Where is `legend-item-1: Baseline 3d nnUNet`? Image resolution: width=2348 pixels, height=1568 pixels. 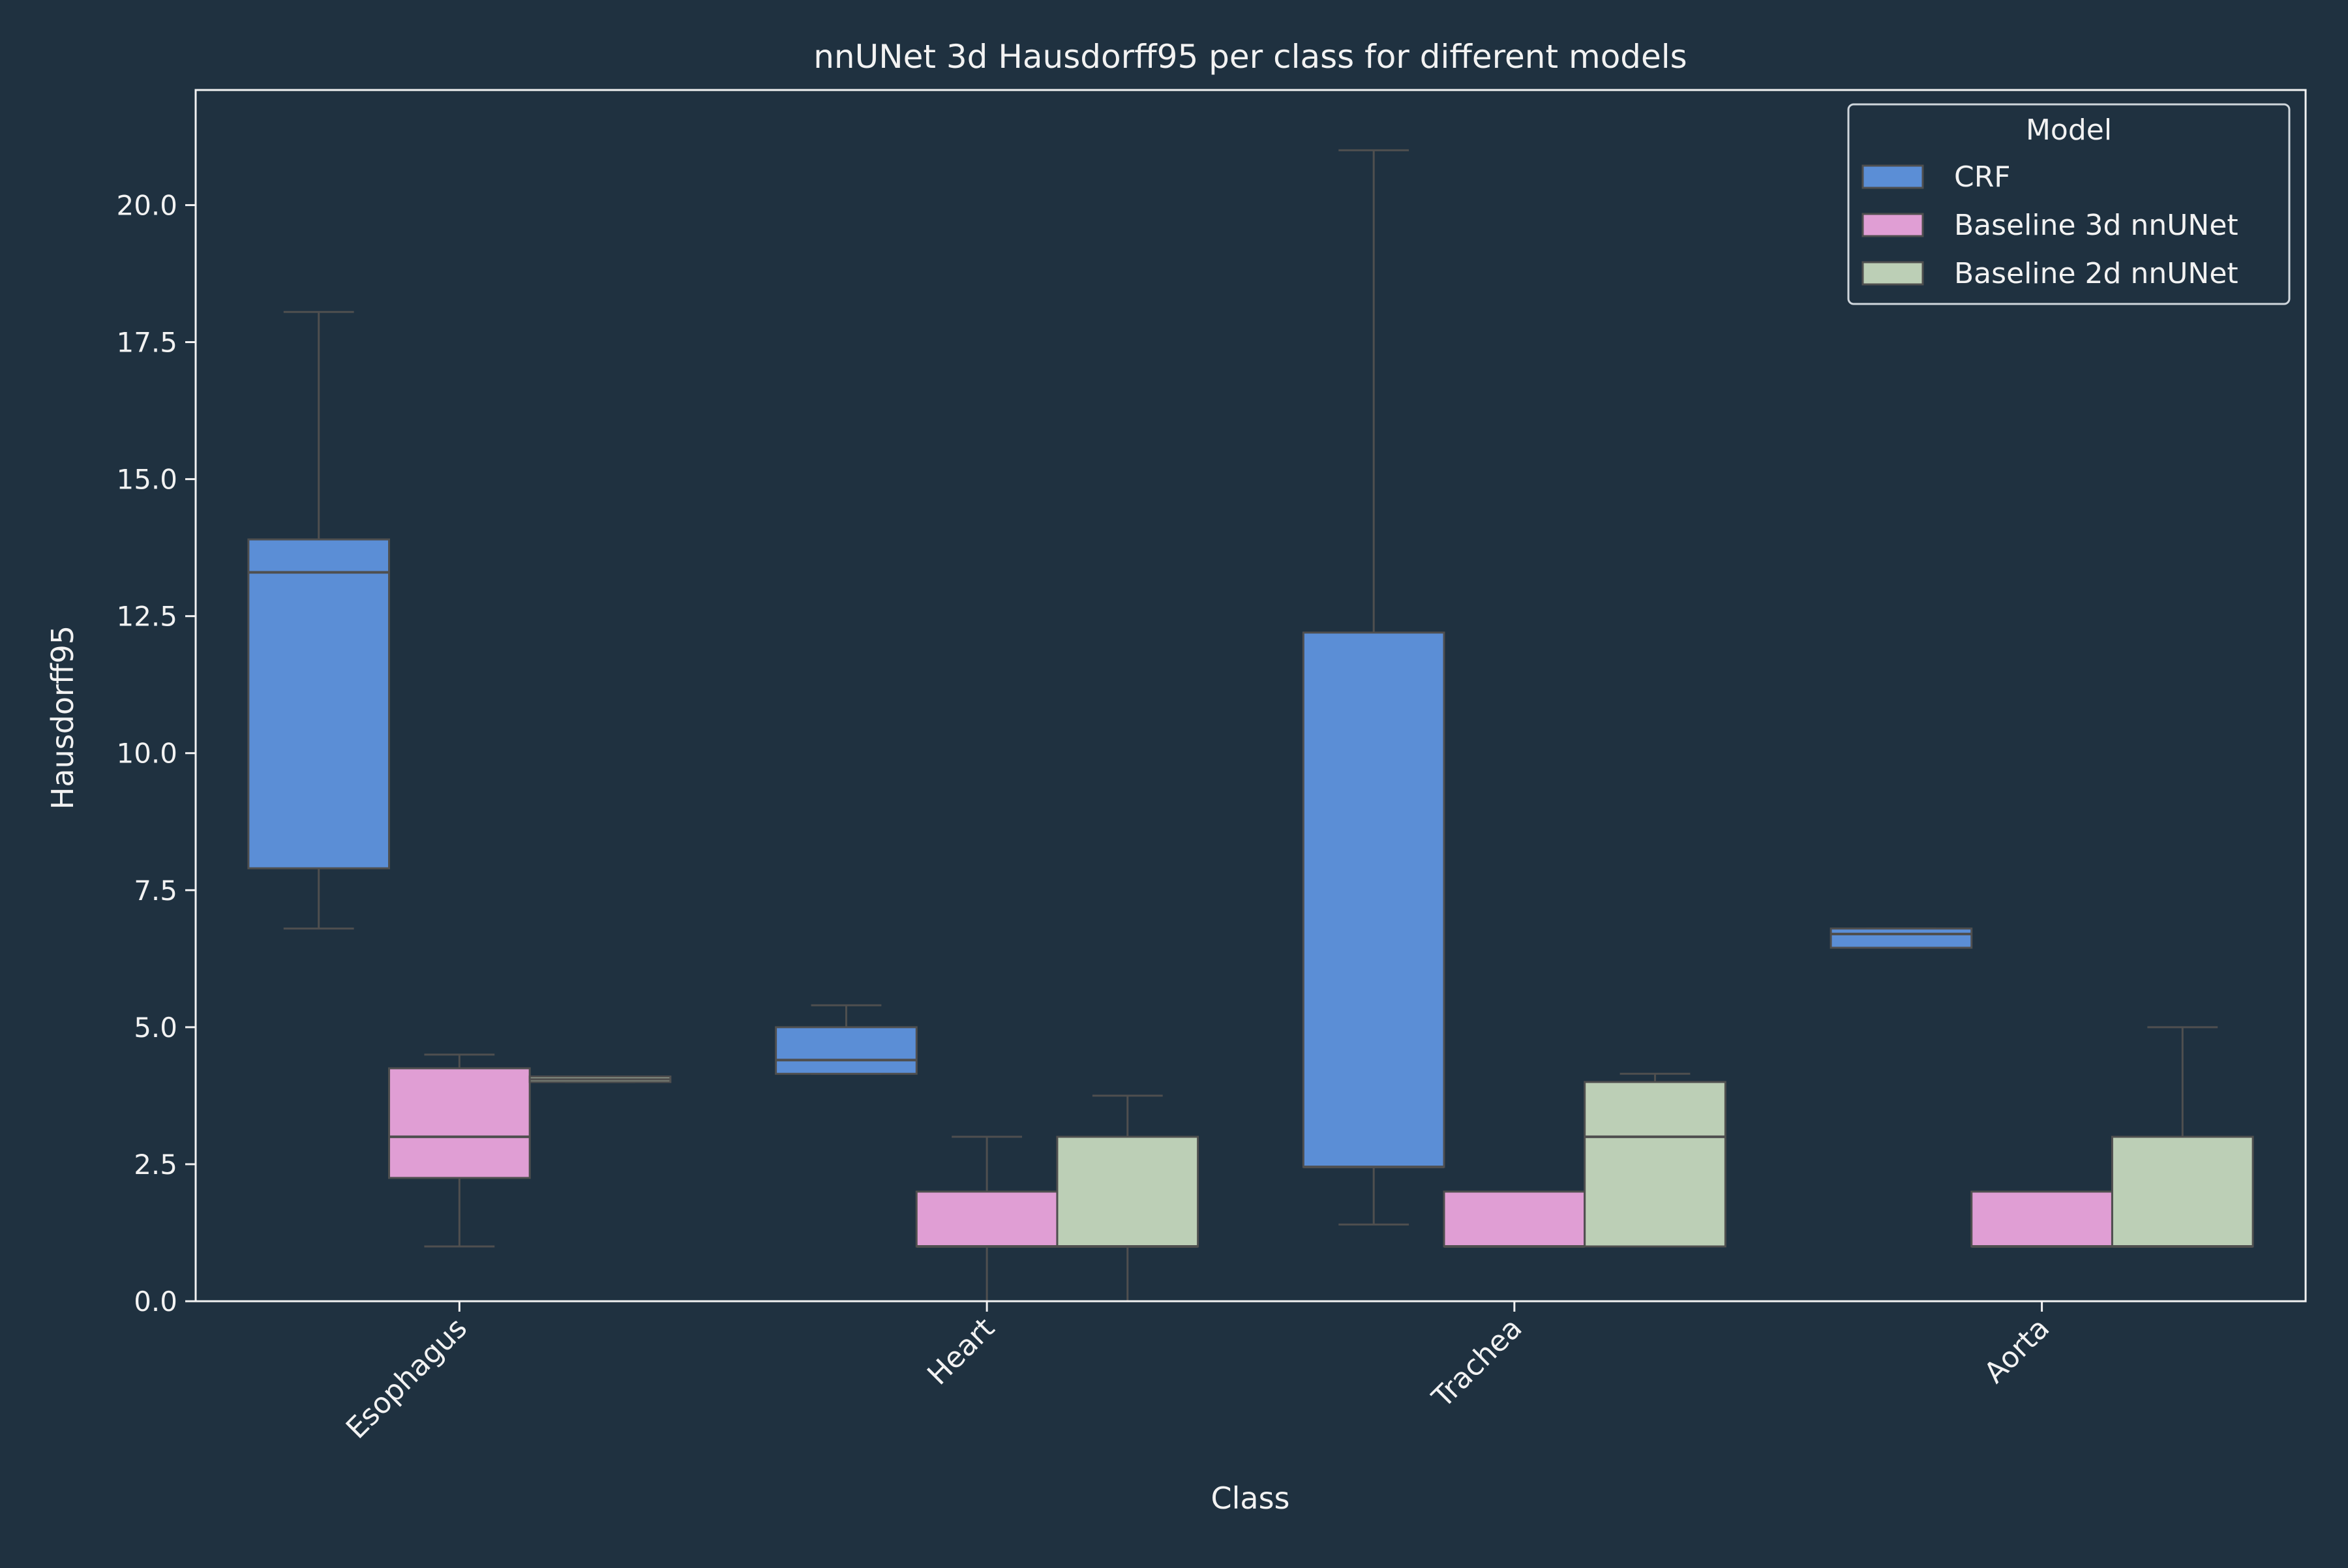 legend-item-1: Baseline 3d nnUNet is located at coordinates (2050, 225).